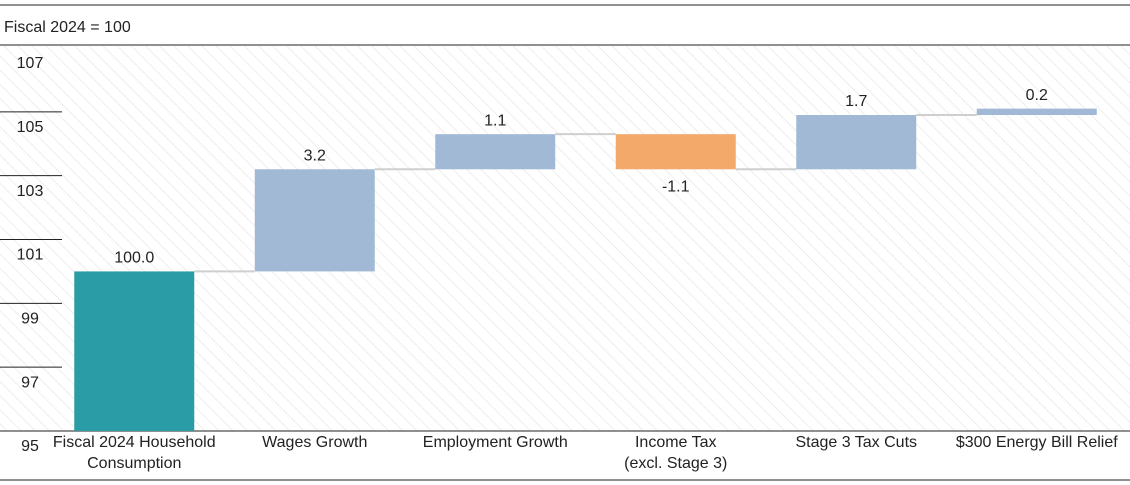  Describe the element at coordinates (30, 382) in the screenshot. I see `y-tick-label: 97` at that location.